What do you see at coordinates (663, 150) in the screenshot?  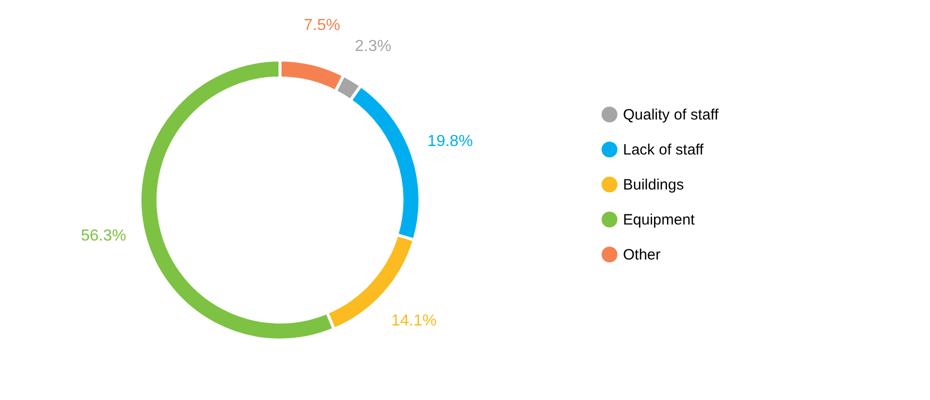 I see `legend-label: Lack of staff` at bounding box center [663, 150].